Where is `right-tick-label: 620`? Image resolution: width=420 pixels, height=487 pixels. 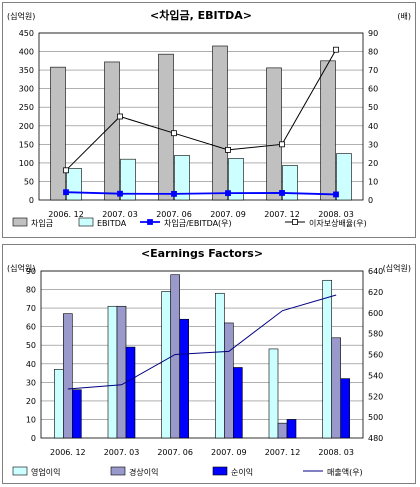
right-tick-label: 620 is located at coordinates (375, 292).